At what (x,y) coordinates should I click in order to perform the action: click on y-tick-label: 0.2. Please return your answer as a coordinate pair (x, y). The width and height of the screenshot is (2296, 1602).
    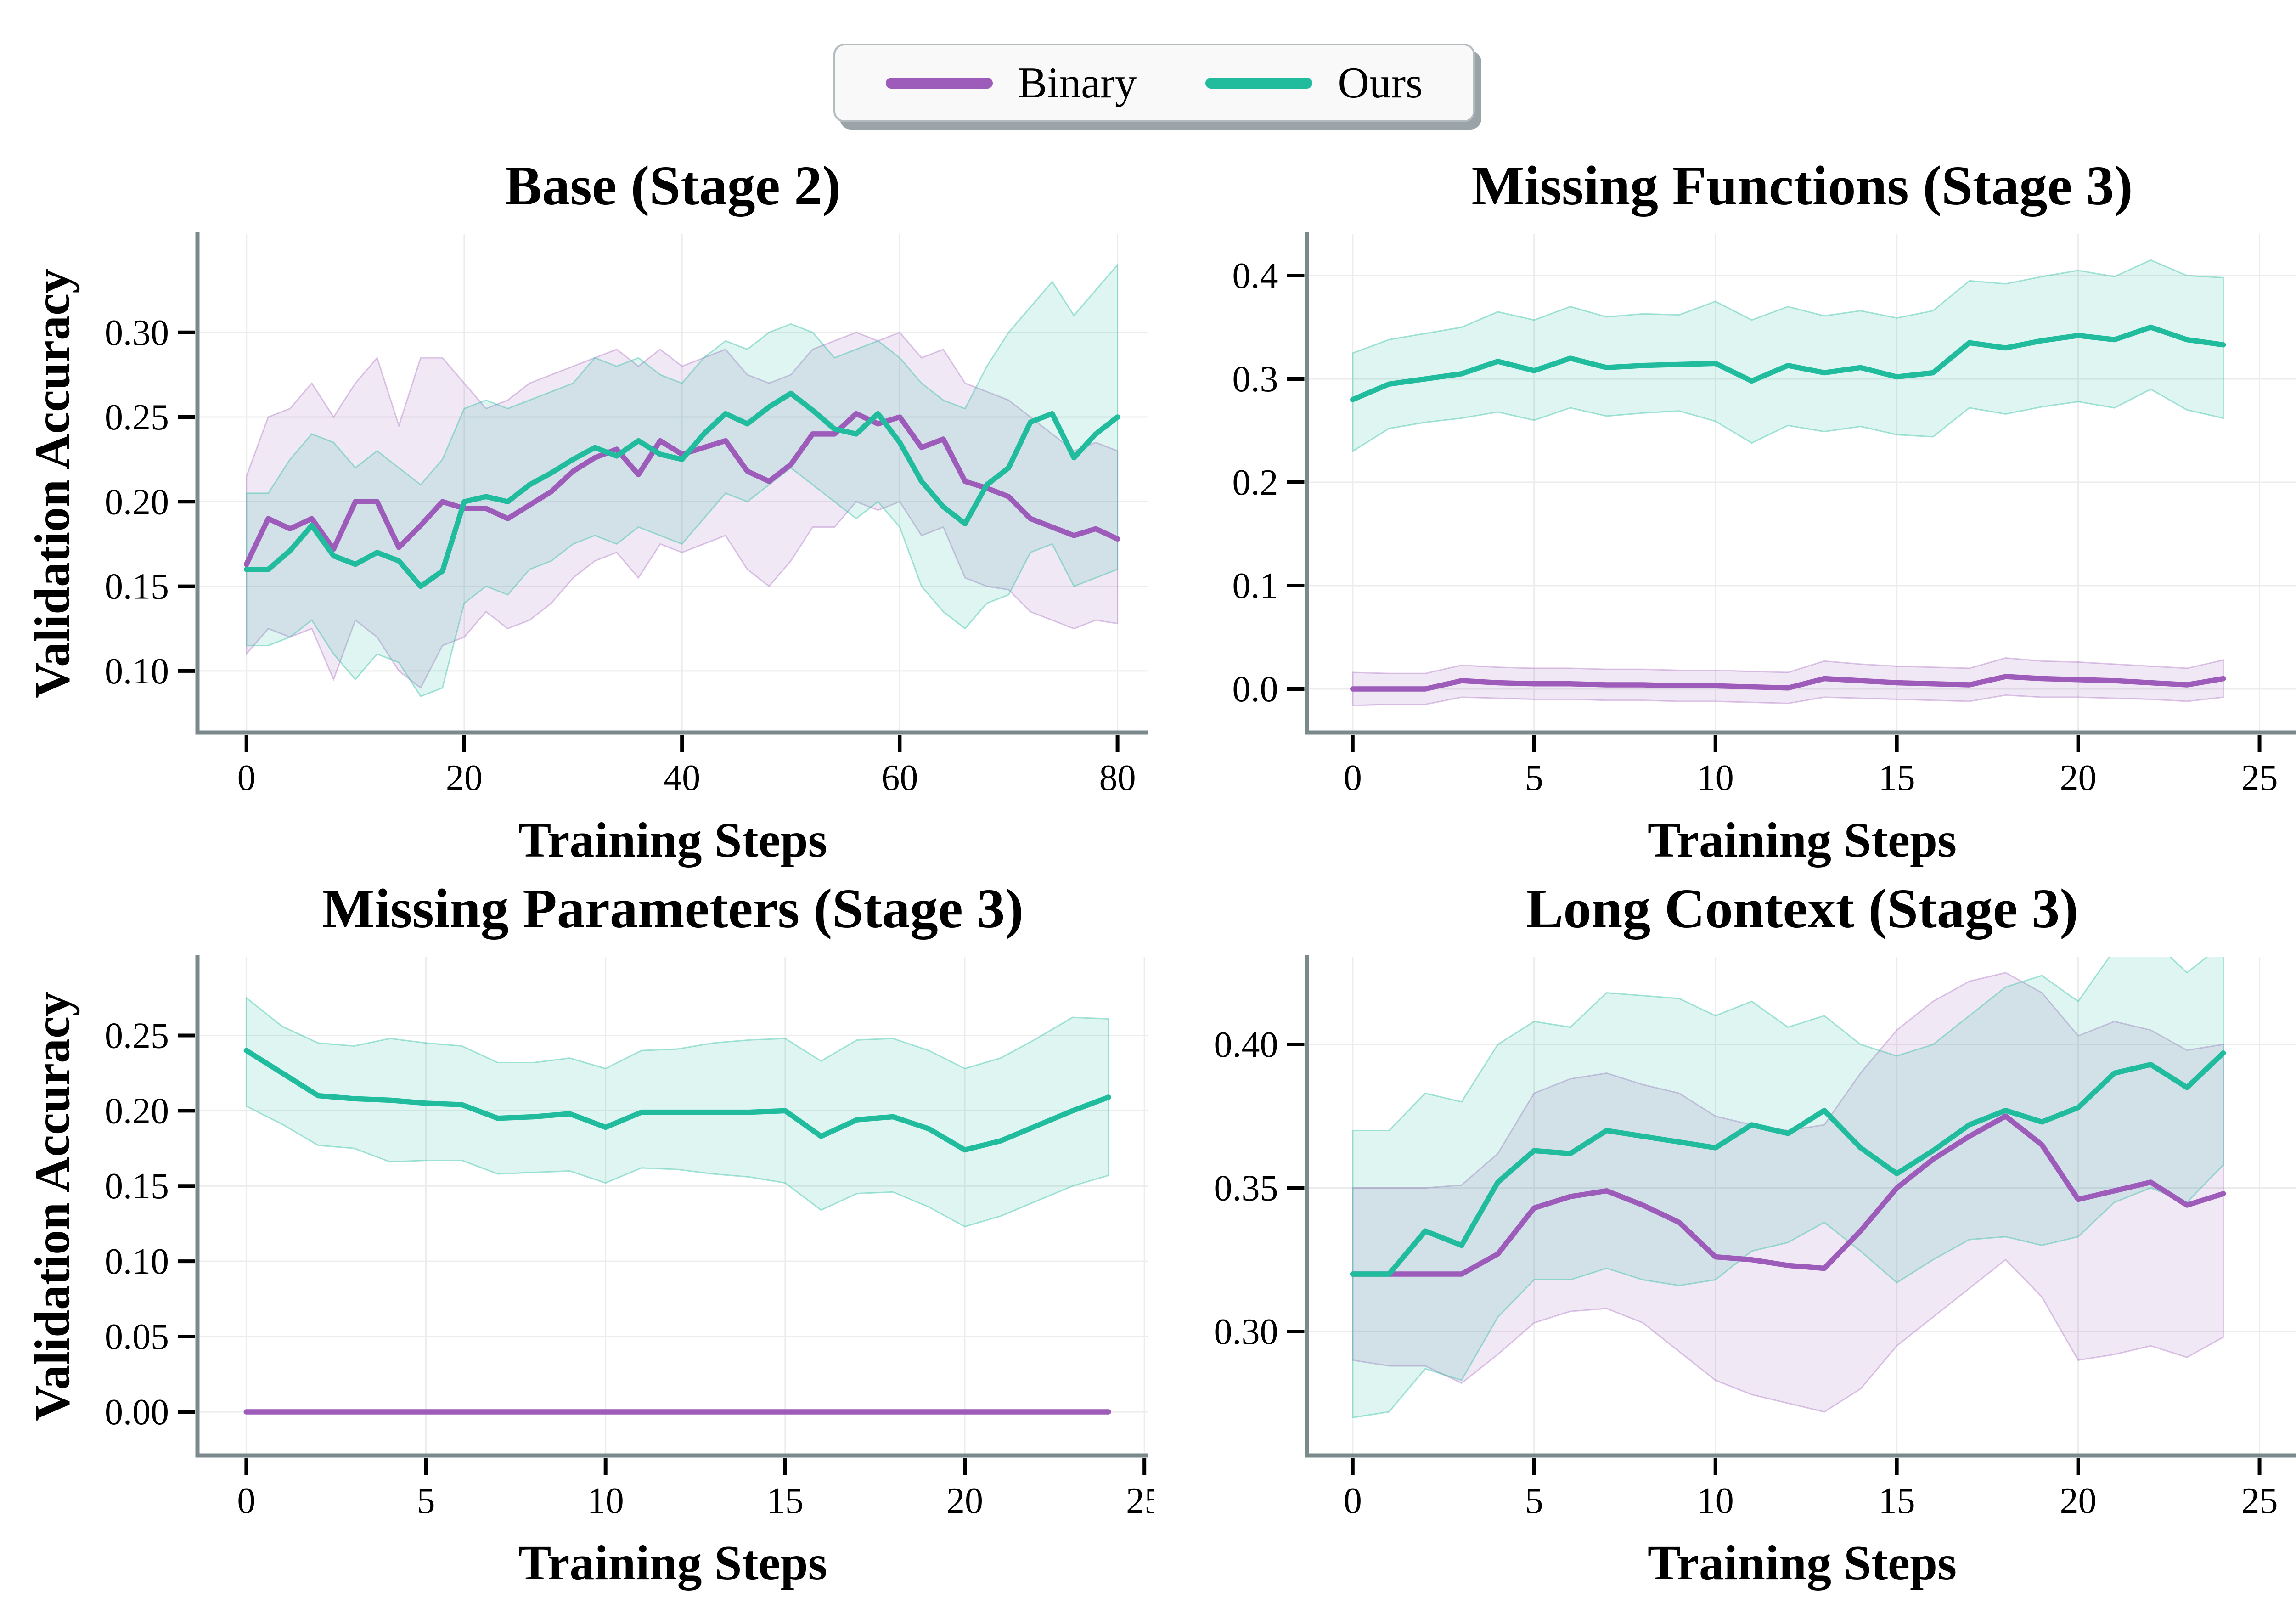
    Looking at the image, I should click on (1255, 483).